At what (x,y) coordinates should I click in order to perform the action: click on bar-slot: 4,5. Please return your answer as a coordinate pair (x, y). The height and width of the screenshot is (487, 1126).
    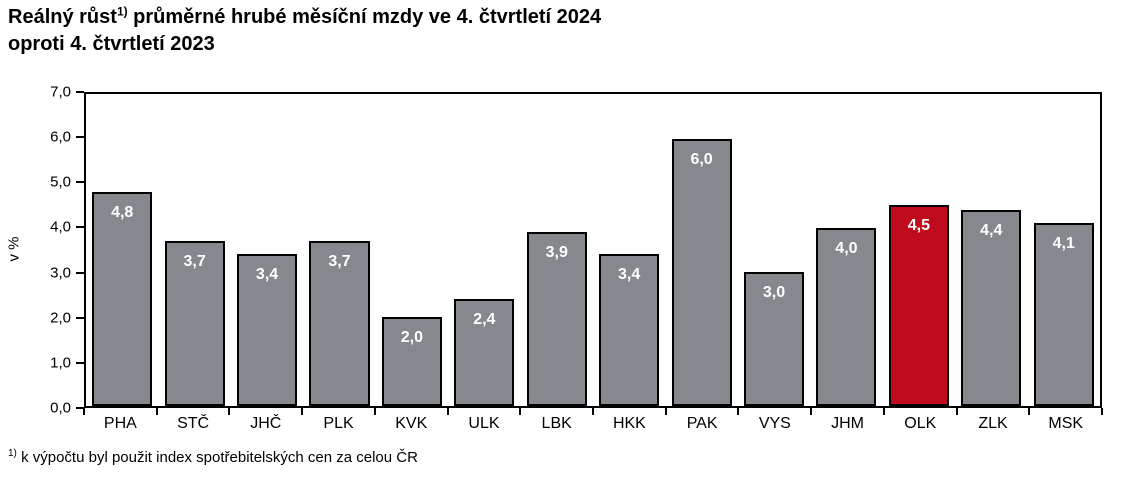
    Looking at the image, I should click on (919, 250).